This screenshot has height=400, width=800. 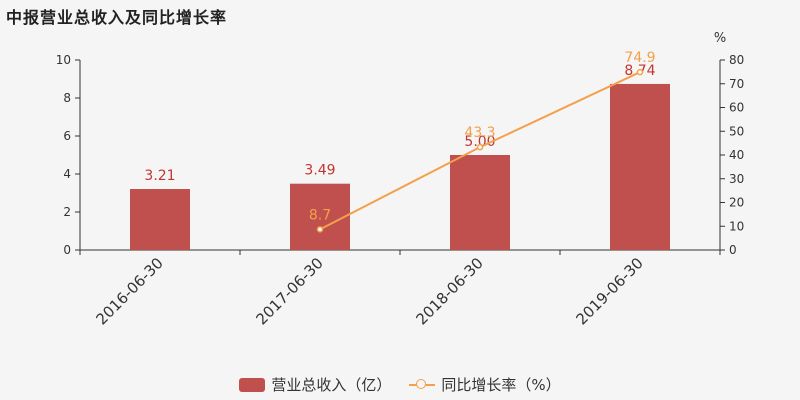 I want to click on legend-line-swatch-icon, so click(x=422, y=385).